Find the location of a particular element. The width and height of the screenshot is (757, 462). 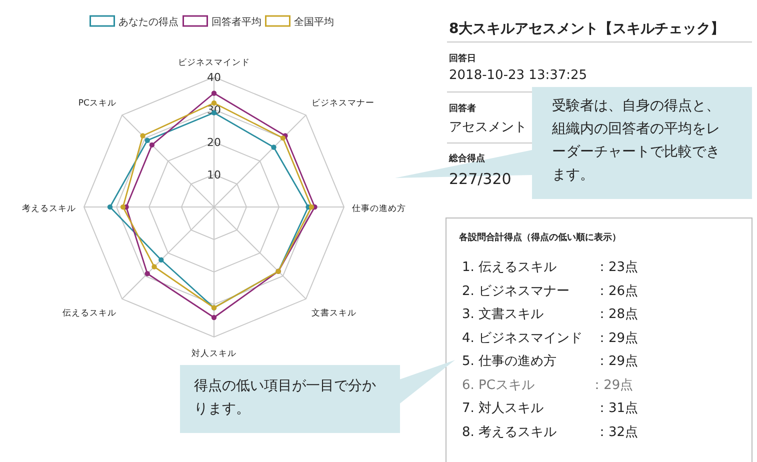

spoke-label: 考えるスキル is located at coordinates (49, 208).